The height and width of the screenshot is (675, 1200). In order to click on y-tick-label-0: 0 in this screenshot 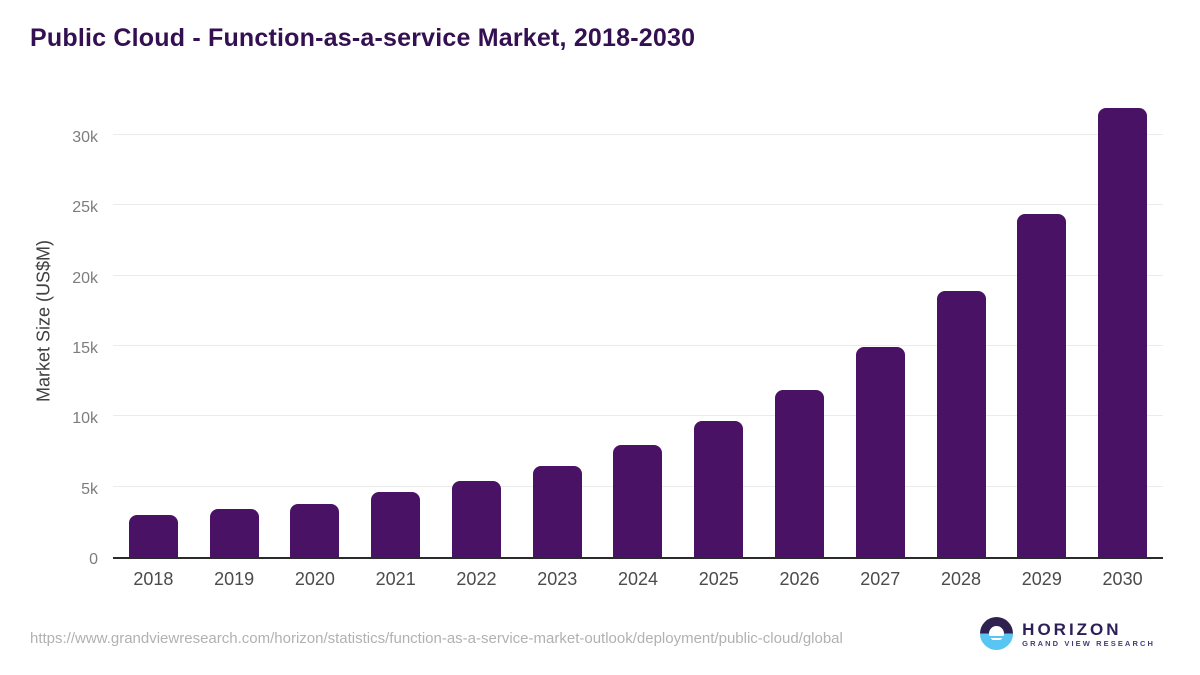, I will do `click(93, 559)`.